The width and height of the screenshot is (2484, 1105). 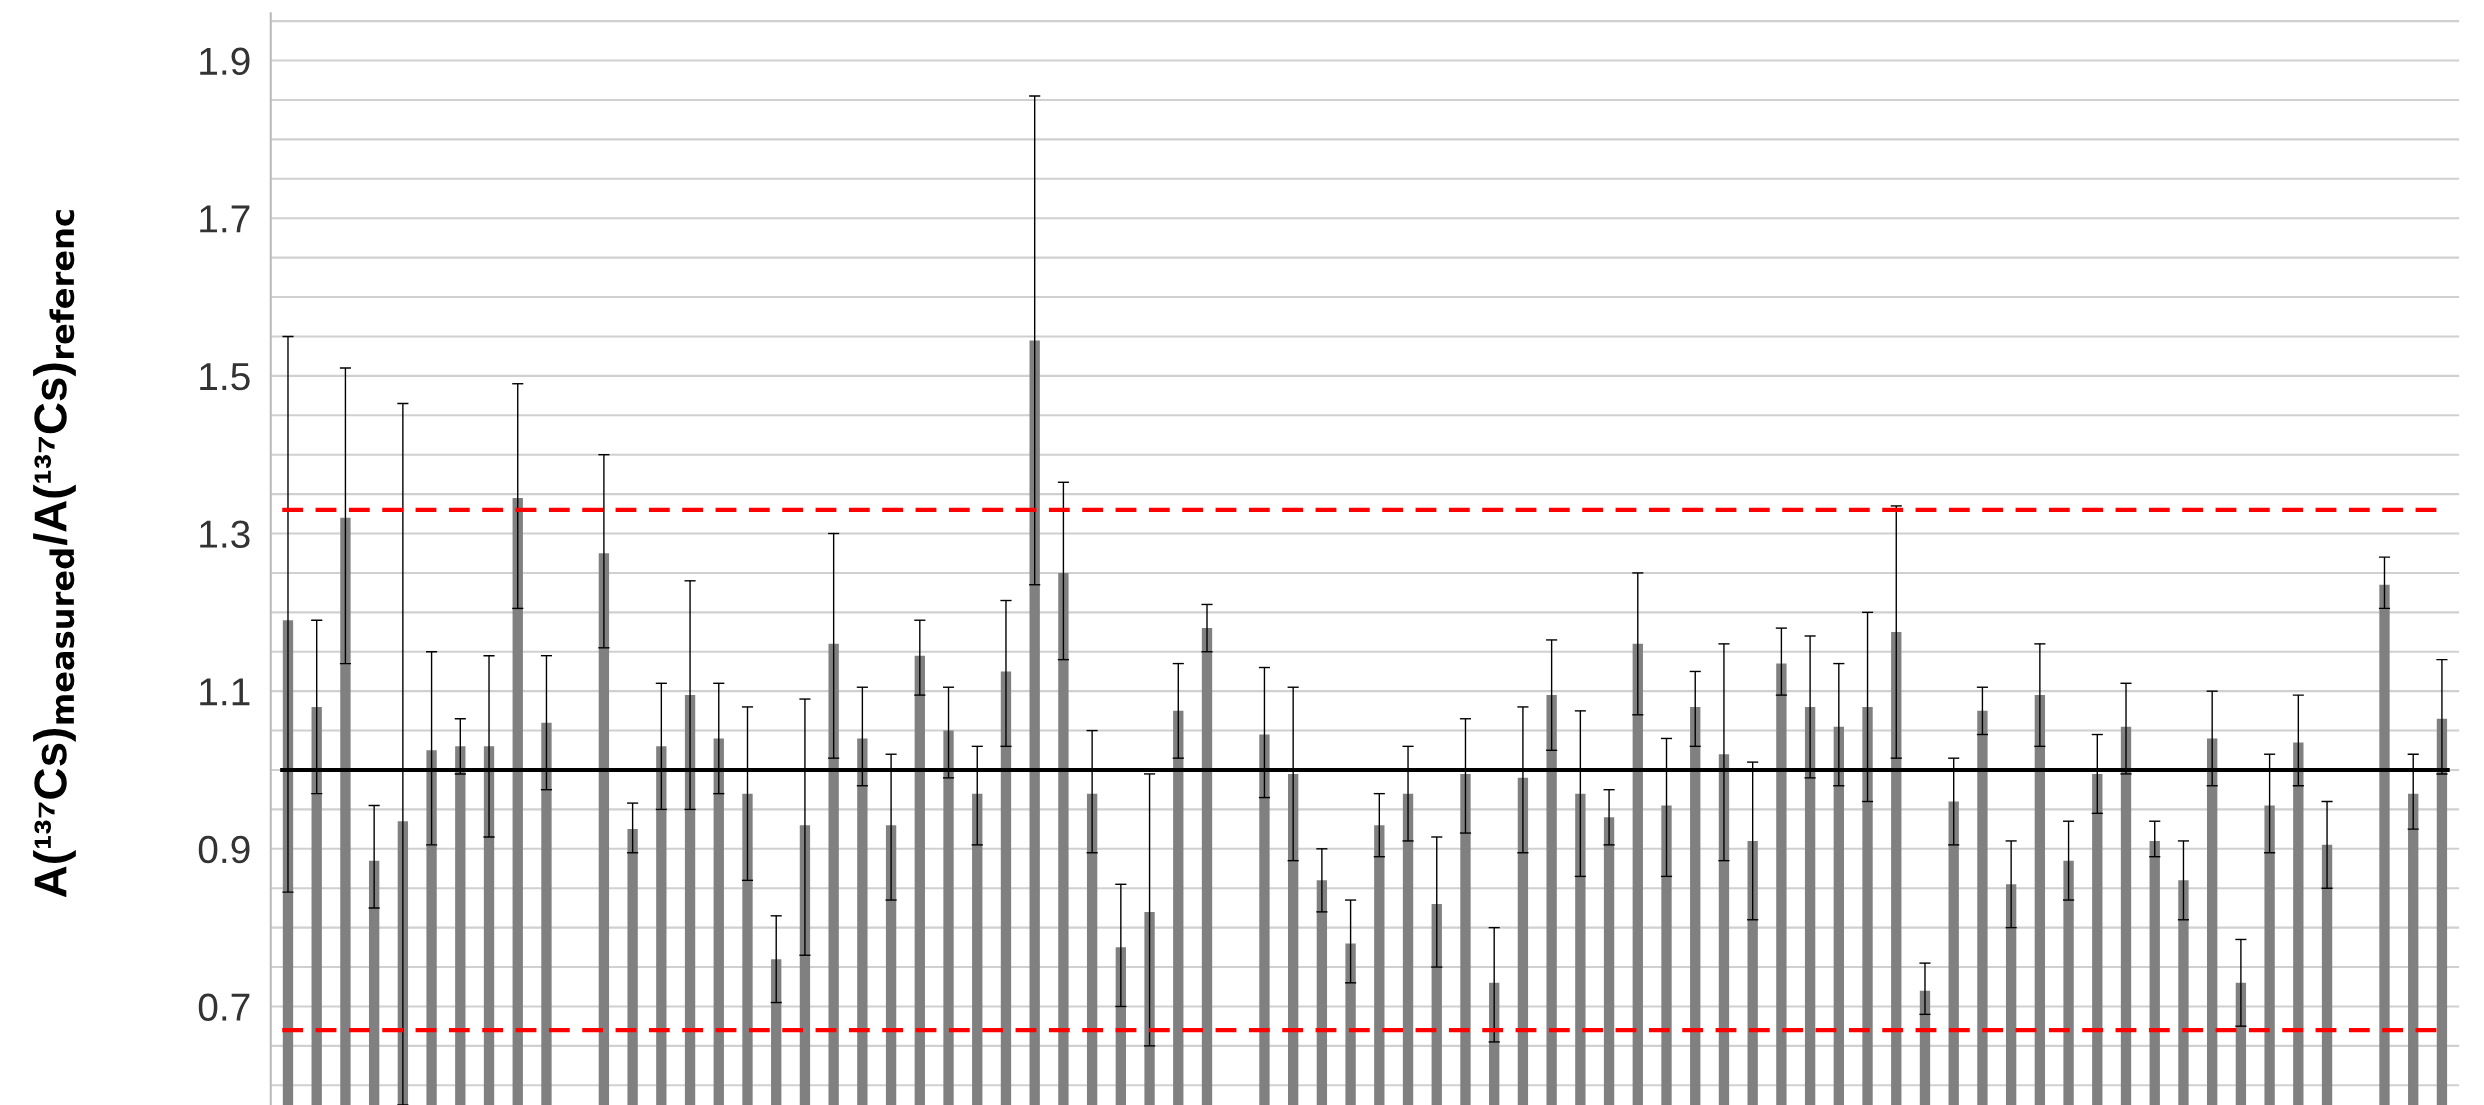 What do you see at coordinates (225, 377) in the screenshot?
I see `y-tick-label: 1.5` at bounding box center [225, 377].